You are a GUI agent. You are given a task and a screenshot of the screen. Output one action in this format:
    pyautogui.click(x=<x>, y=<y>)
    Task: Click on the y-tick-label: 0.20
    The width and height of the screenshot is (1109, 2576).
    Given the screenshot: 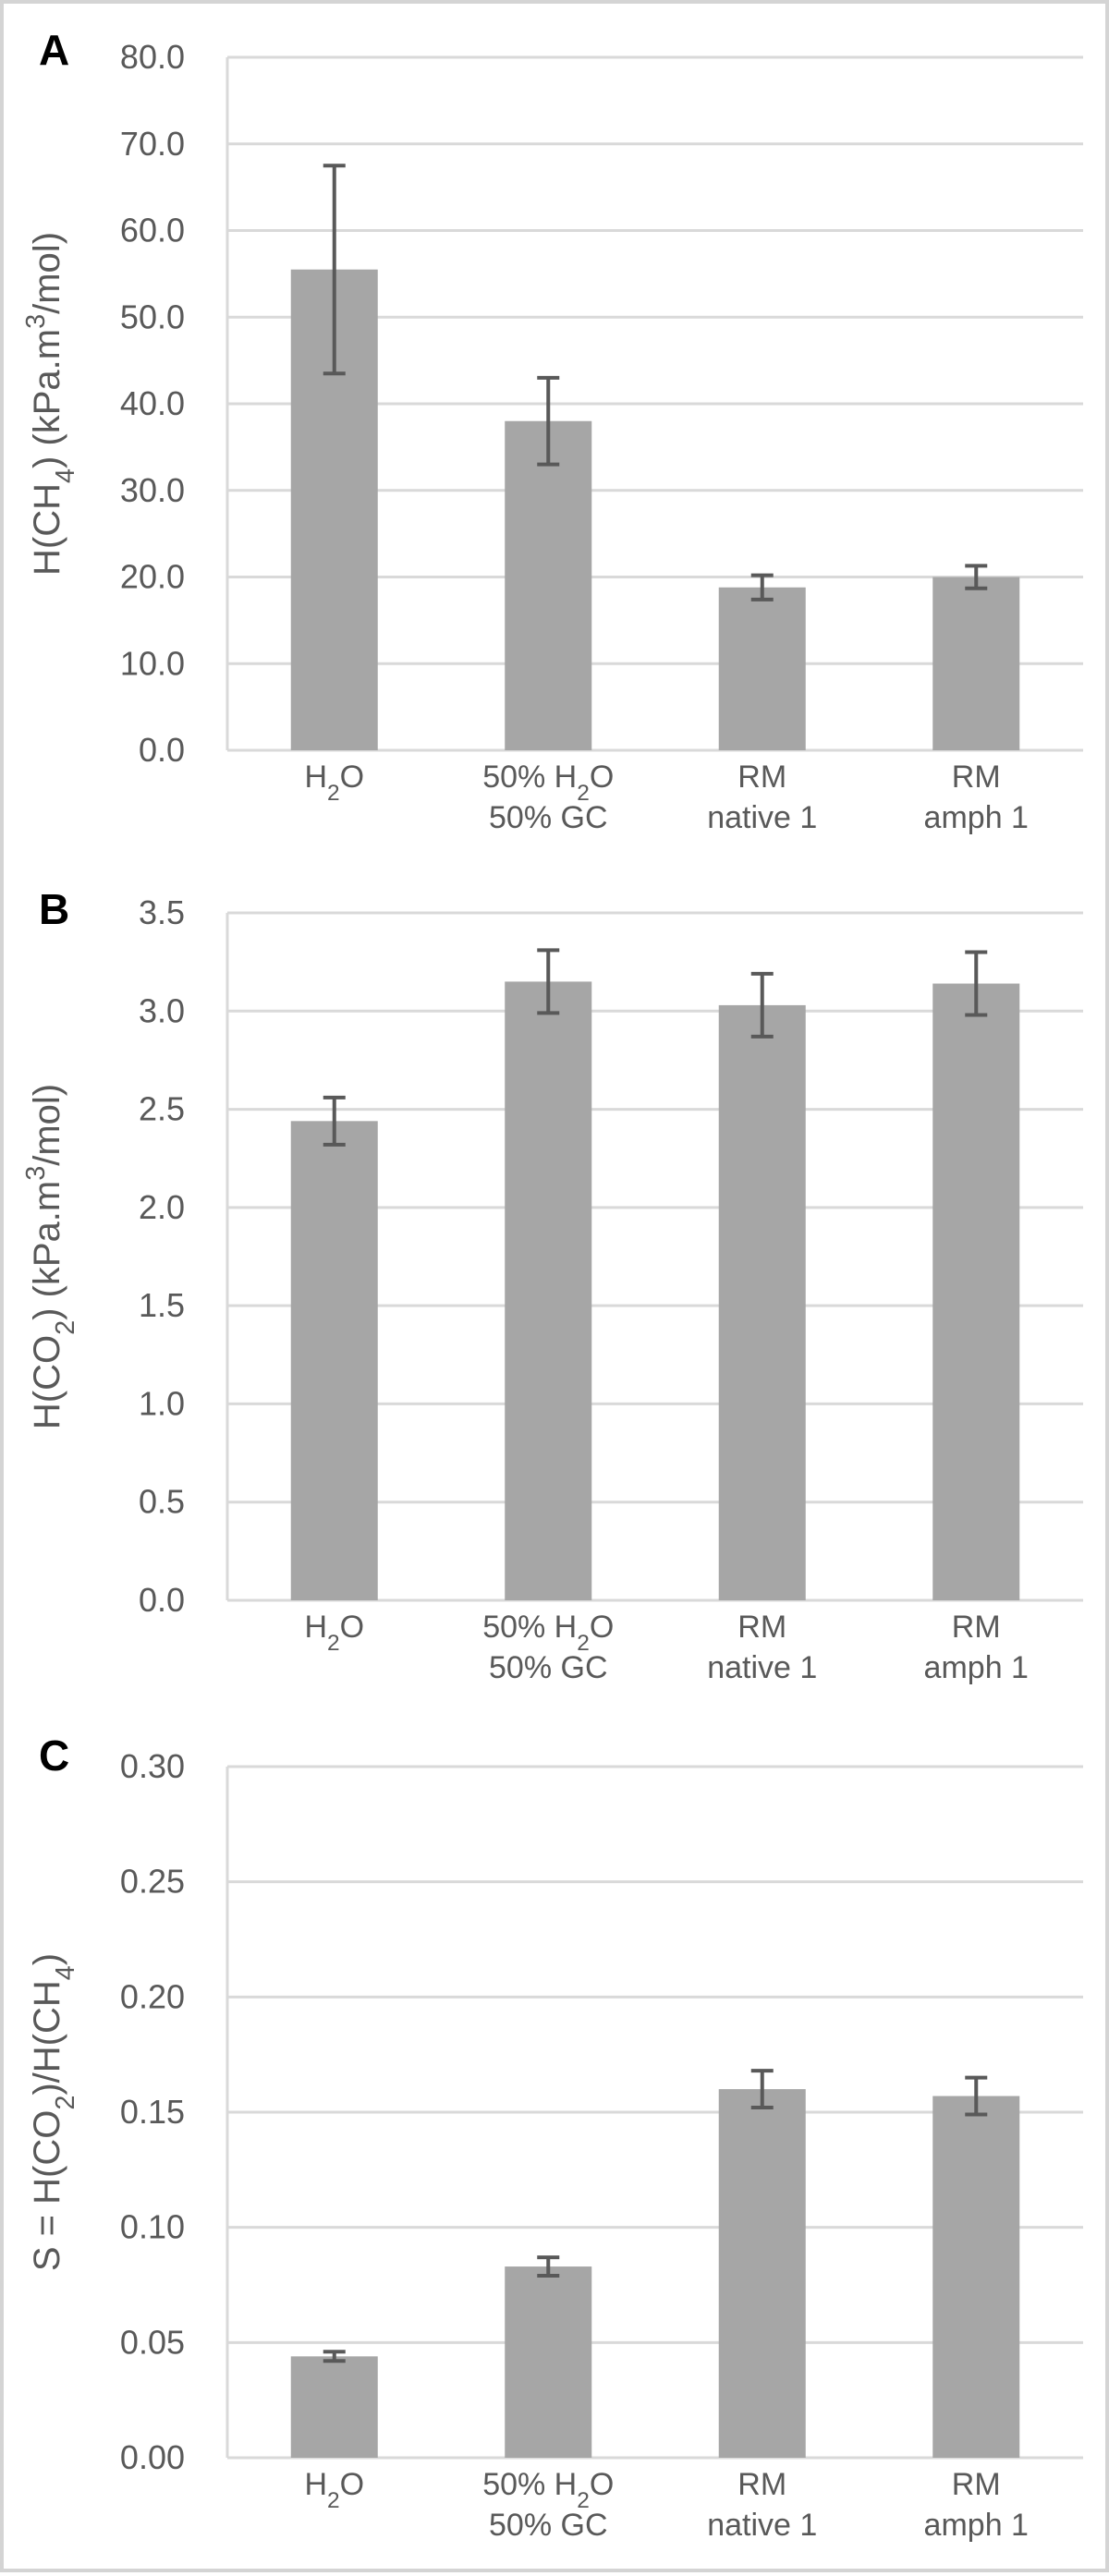 What is the action you would take?
    pyautogui.click(x=152, y=1996)
    